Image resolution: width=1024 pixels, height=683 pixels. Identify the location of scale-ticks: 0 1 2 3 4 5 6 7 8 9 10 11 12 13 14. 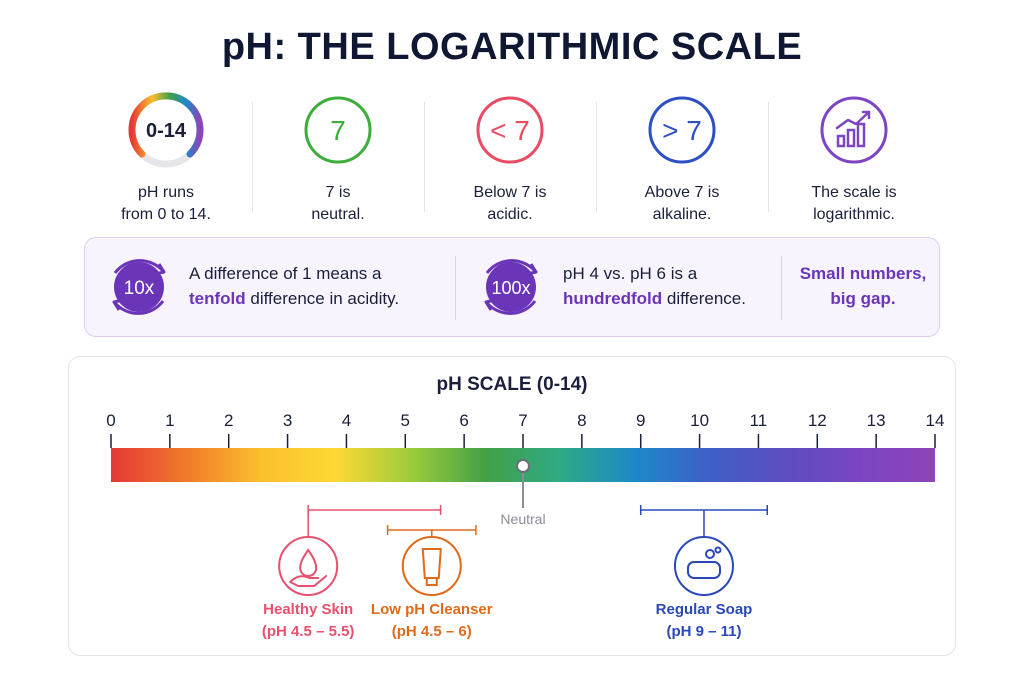
(525, 429).